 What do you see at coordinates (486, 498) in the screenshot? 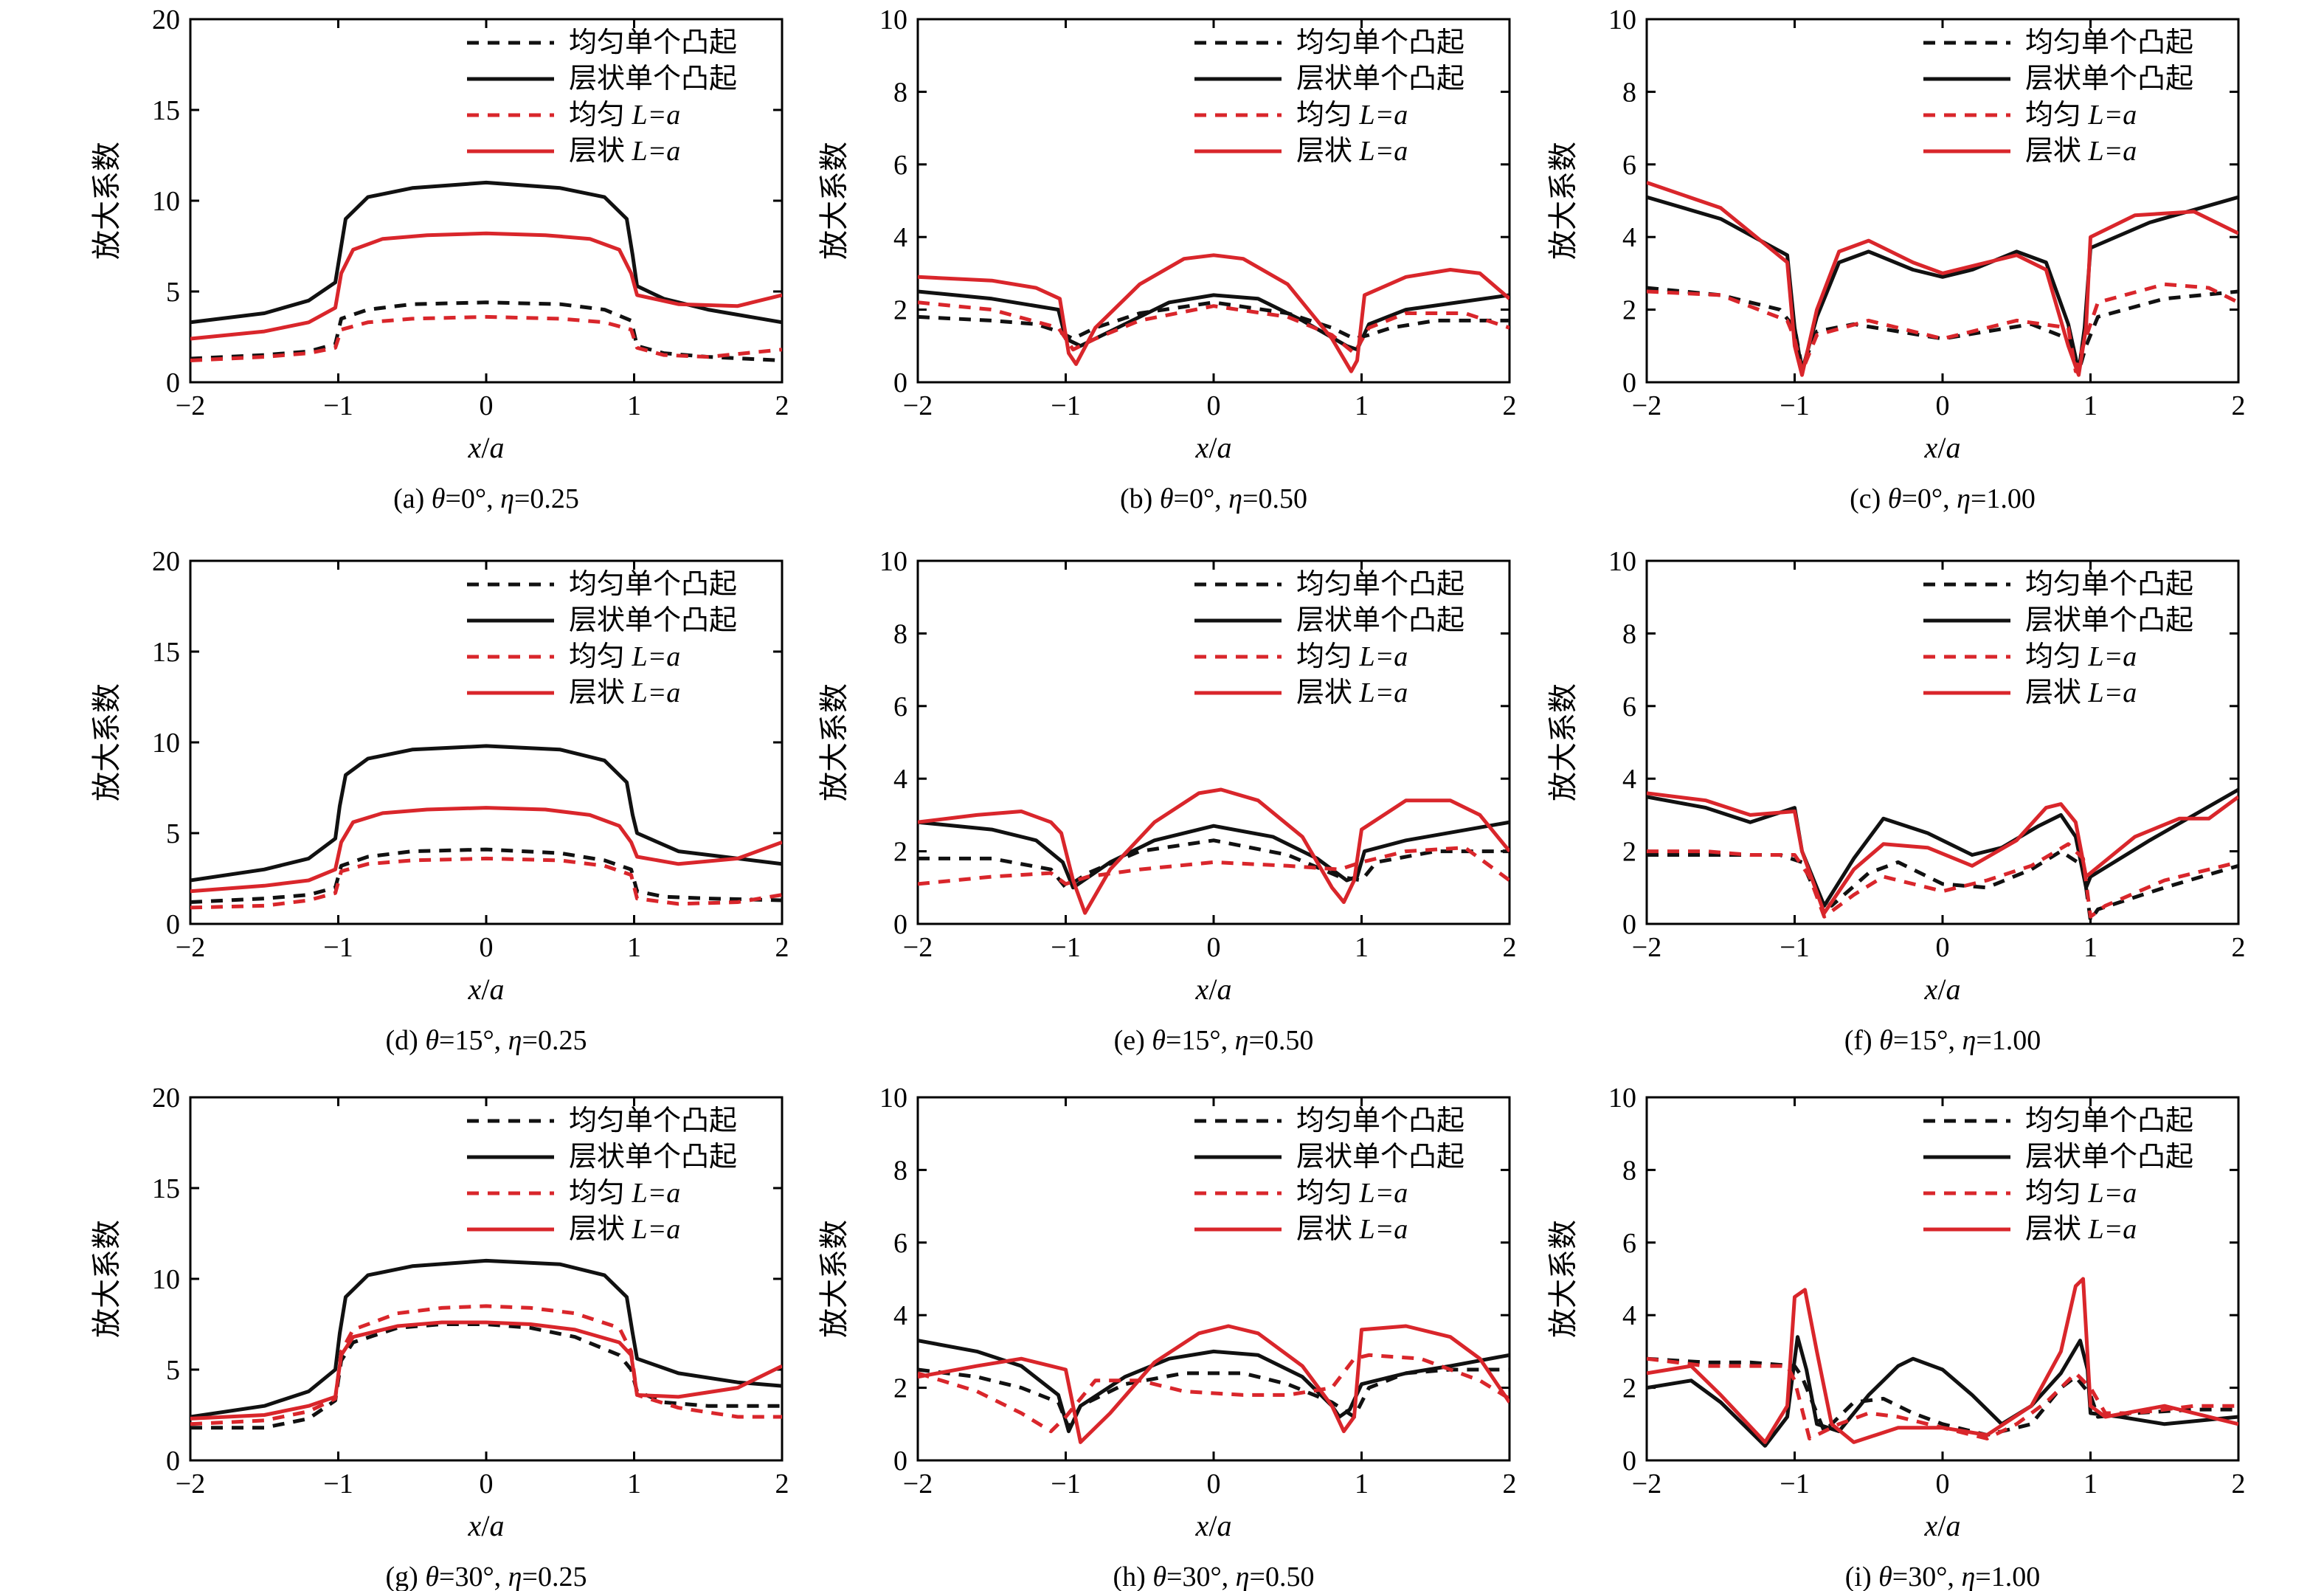
I see `panel-caption: (a) θ=0°, η=0.25` at bounding box center [486, 498].